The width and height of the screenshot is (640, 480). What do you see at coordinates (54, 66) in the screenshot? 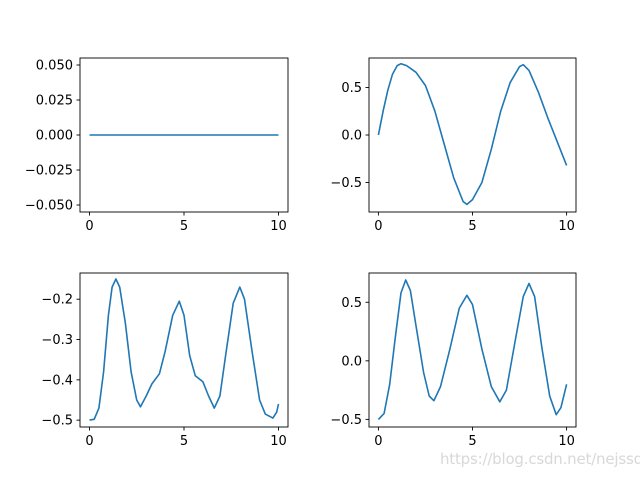
I see `y-tick-label: 0.050` at bounding box center [54, 66].